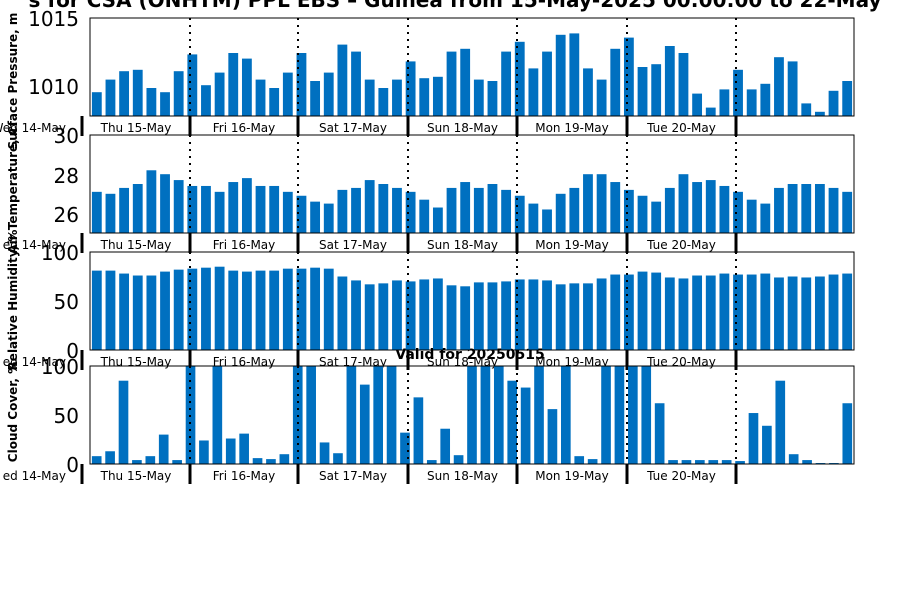 This screenshot has width=900, height=600. I want to click on y-tick-label: 26, so click(66, 215).